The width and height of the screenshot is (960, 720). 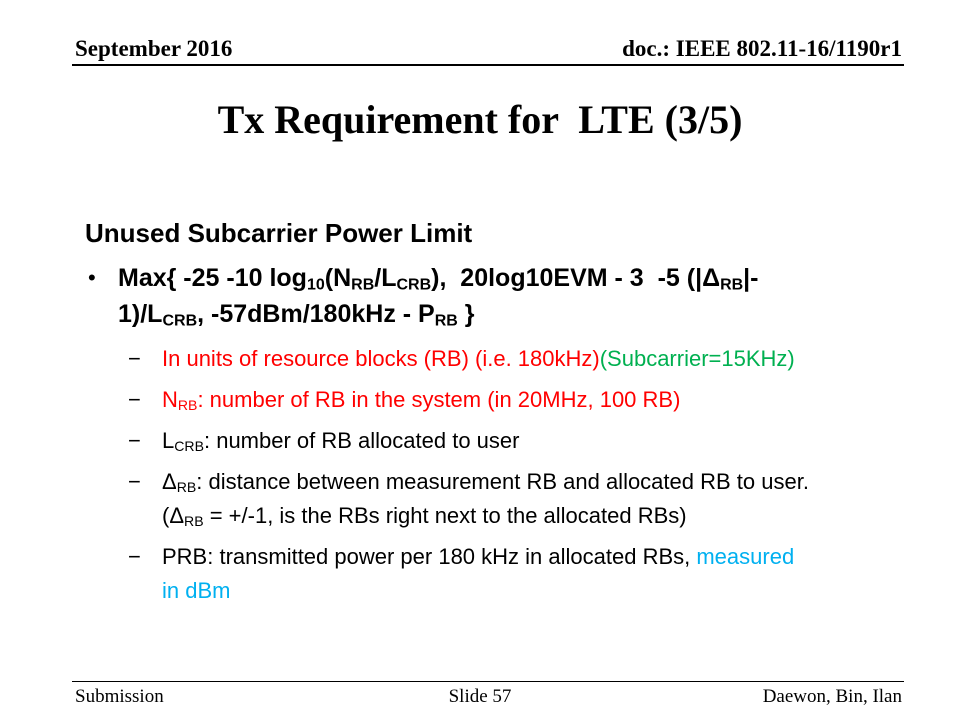 I want to click on footer-slide-number: Slide 57, so click(x=480, y=696).